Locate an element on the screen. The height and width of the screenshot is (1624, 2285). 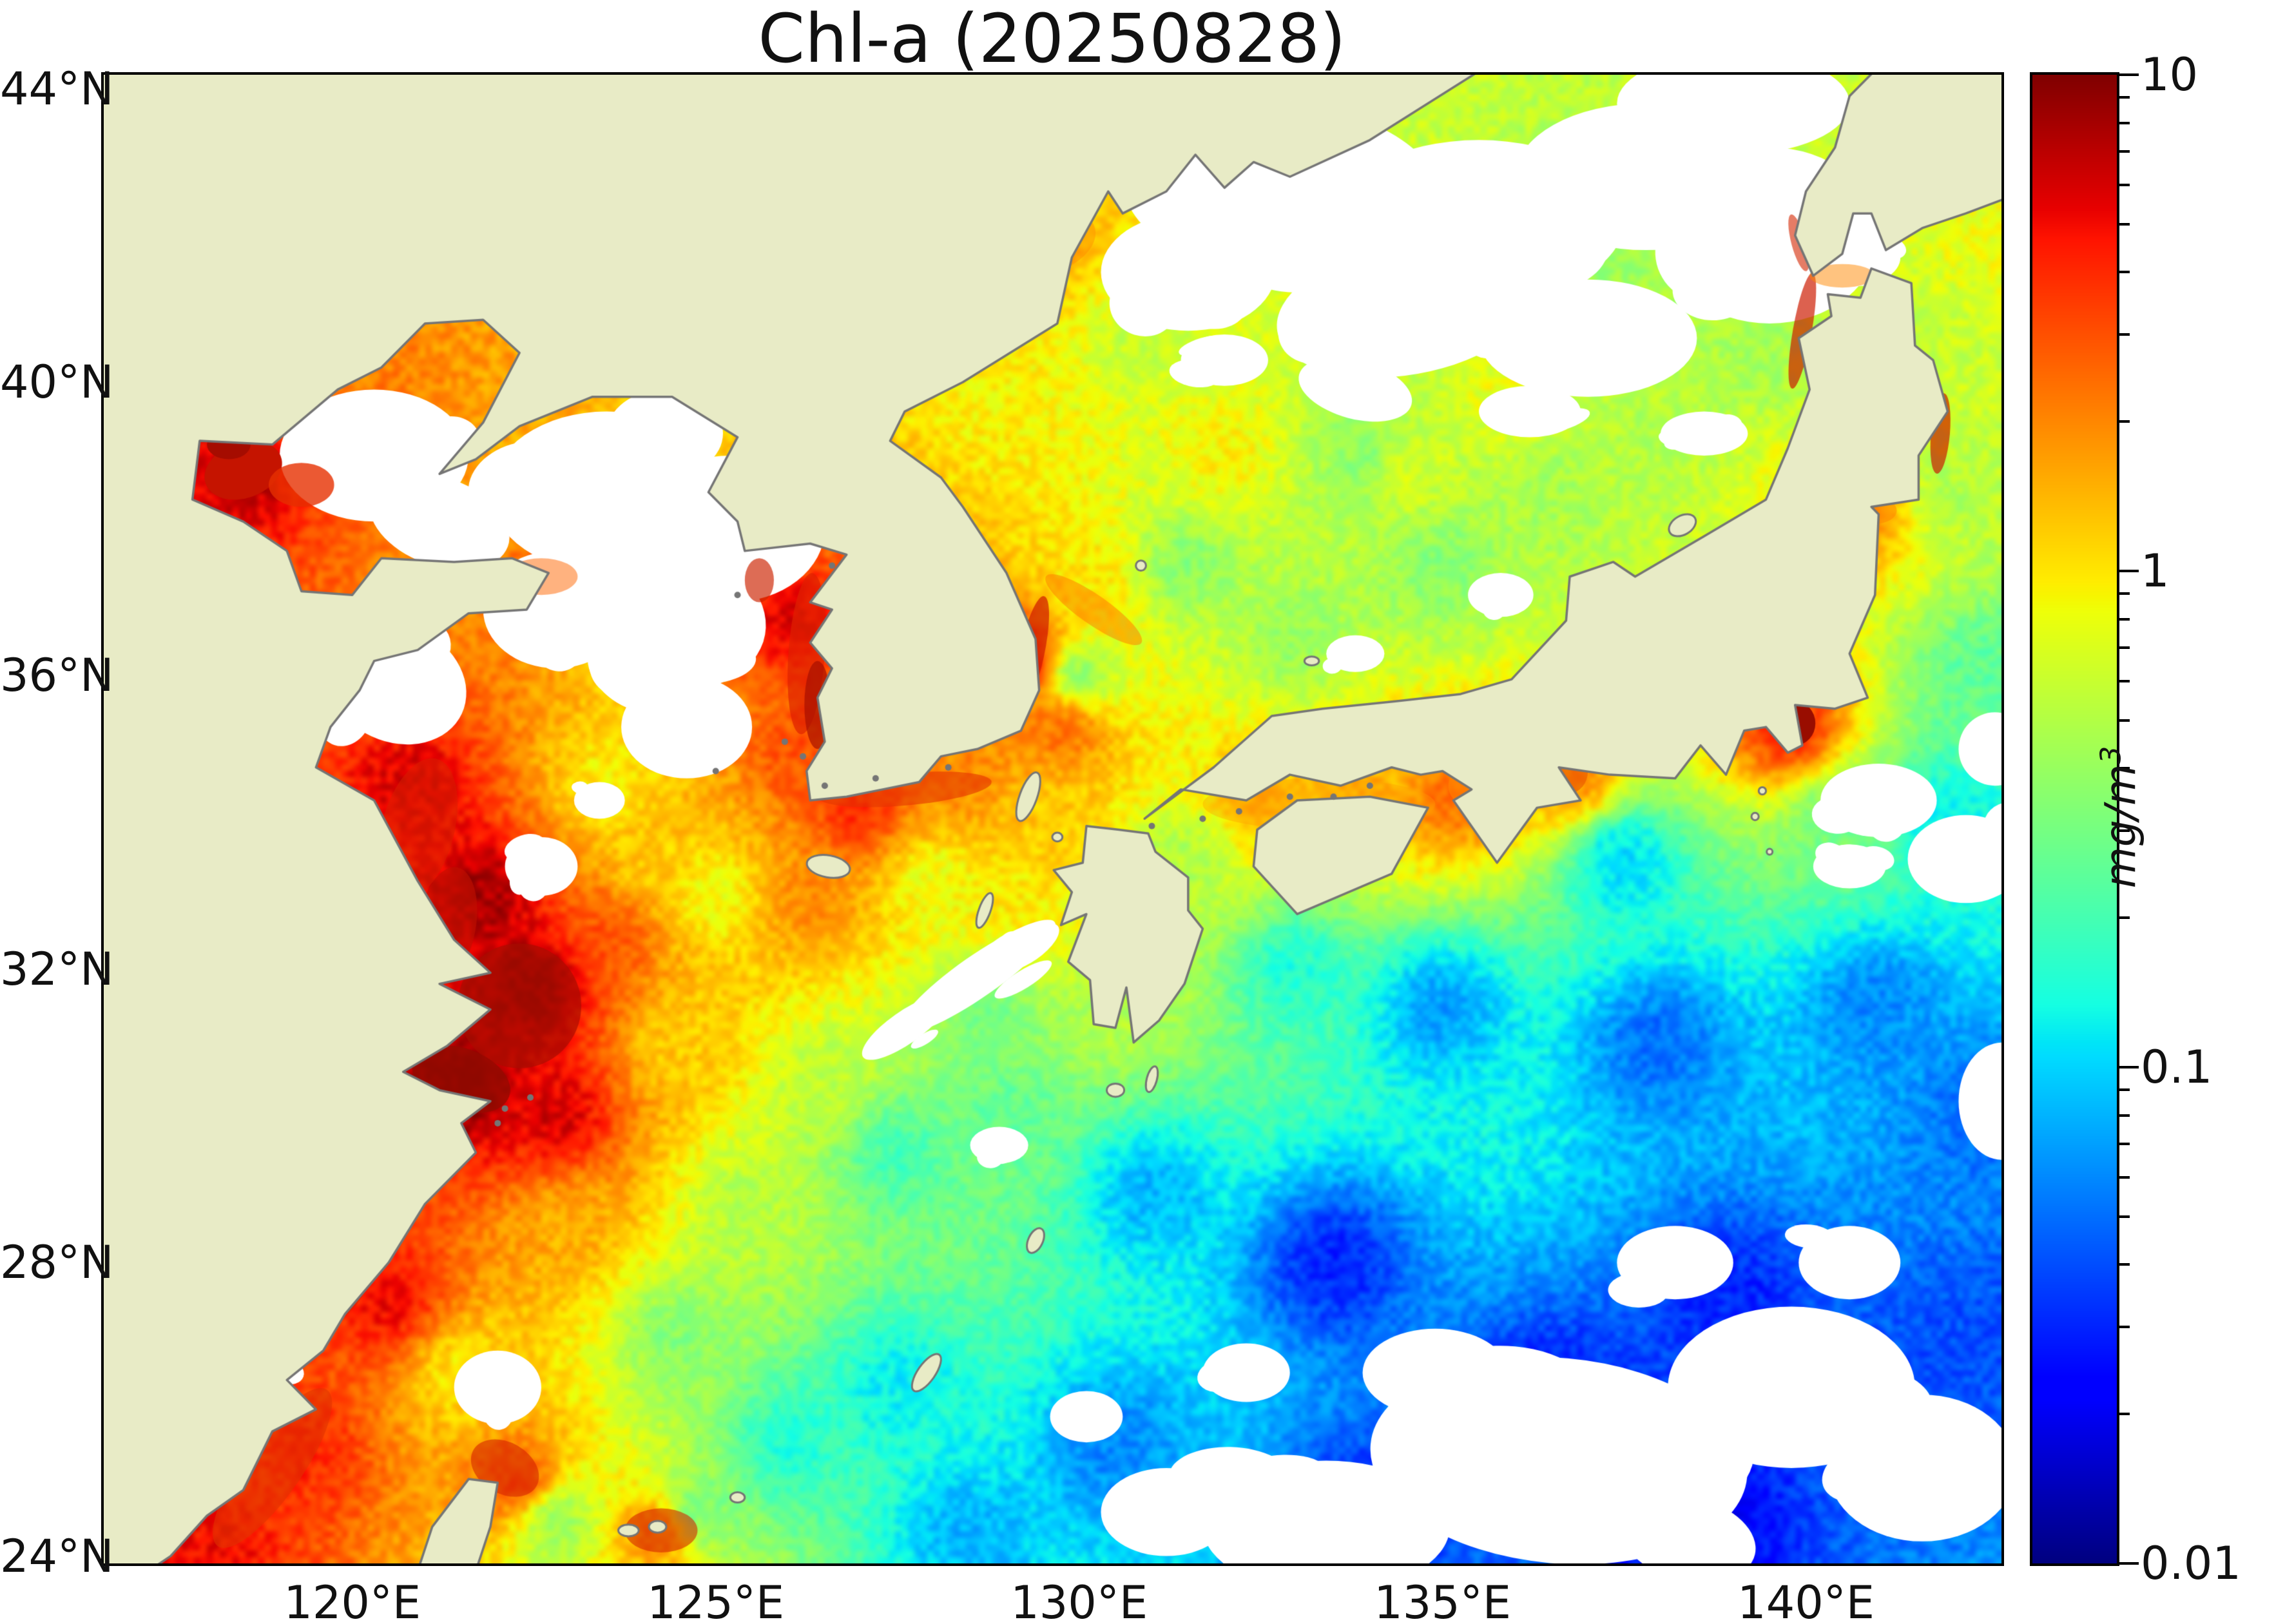
x-tick-label: 125°E is located at coordinates (716, 1600).